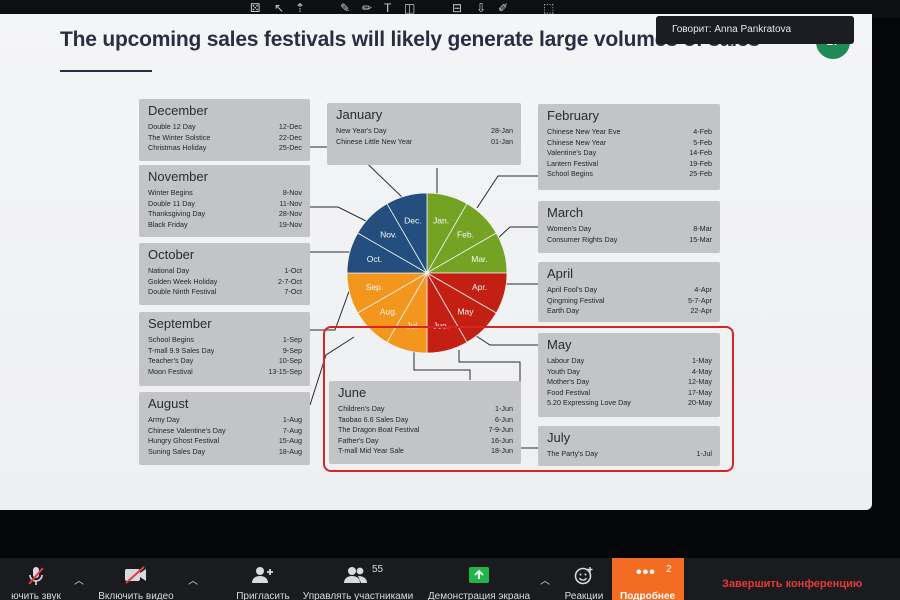 The height and width of the screenshot is (600, 900). What do you see at coordinates (629, 372) in the screenshot?
I see `festival-row: Youth Day 4-May` at bounding box center [629, 372].